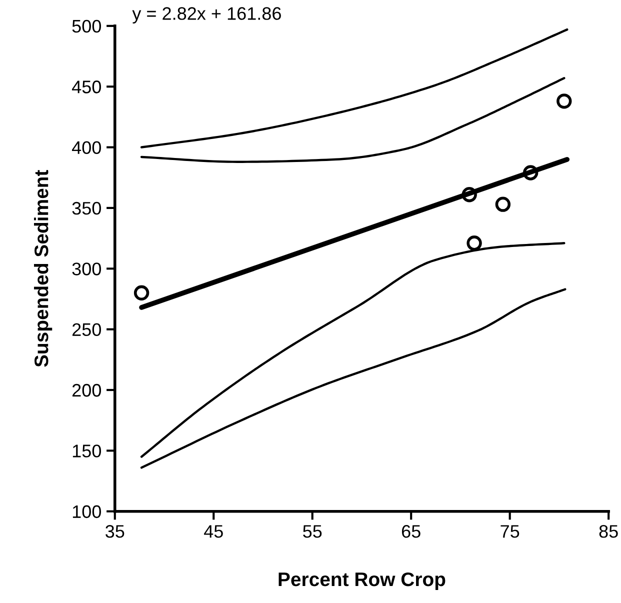  I want to click on x-tick-label: 75, so click(510, 531).